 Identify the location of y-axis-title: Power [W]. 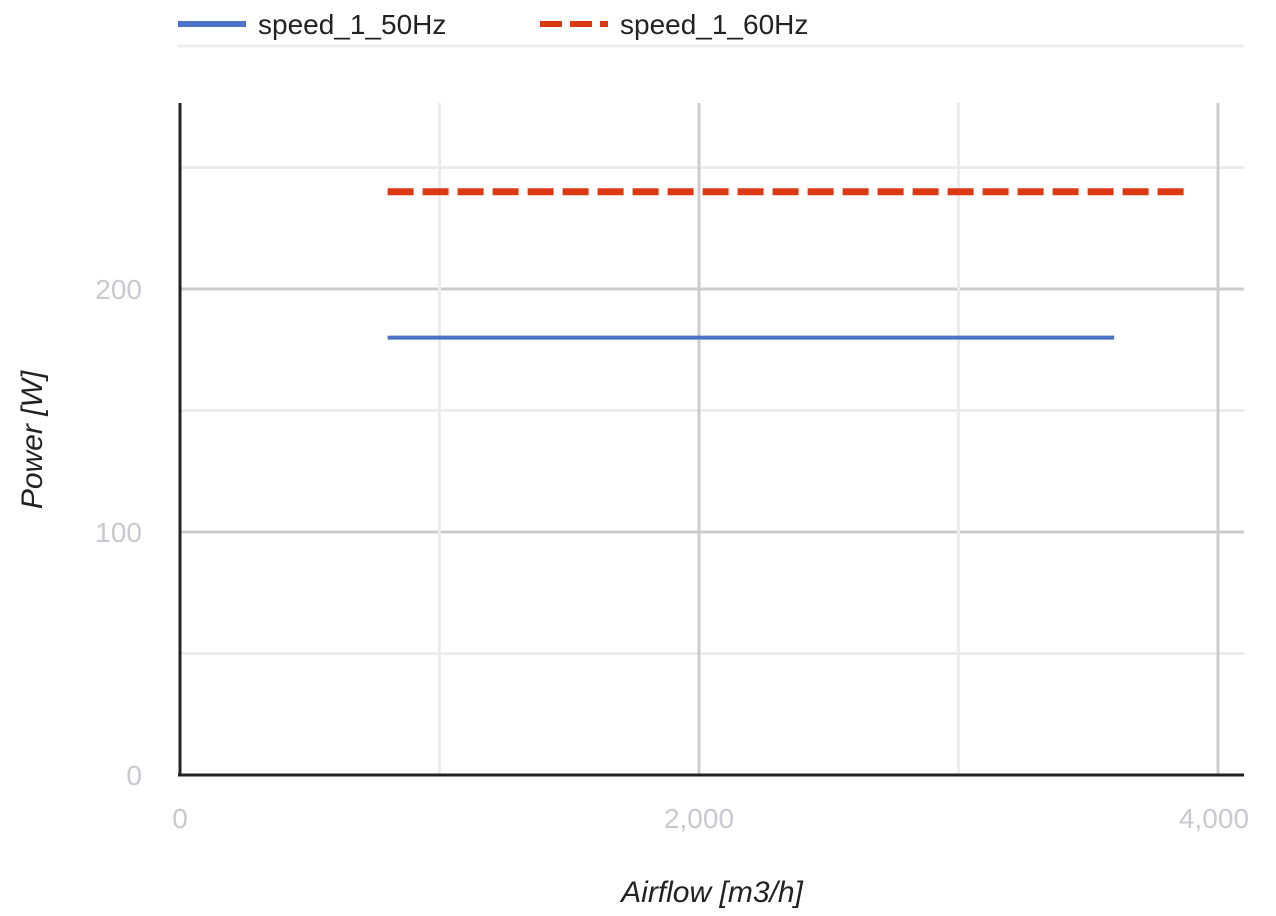
(32, 439).